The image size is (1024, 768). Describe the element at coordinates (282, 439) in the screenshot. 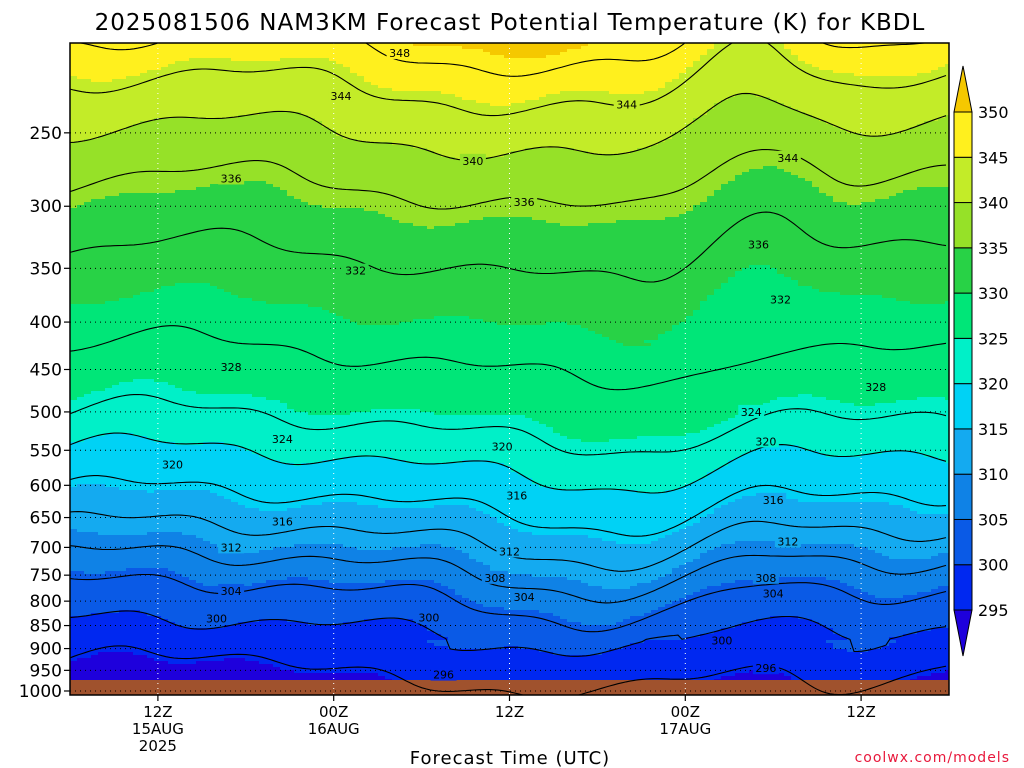

I see `contour-label: 324` at that location.